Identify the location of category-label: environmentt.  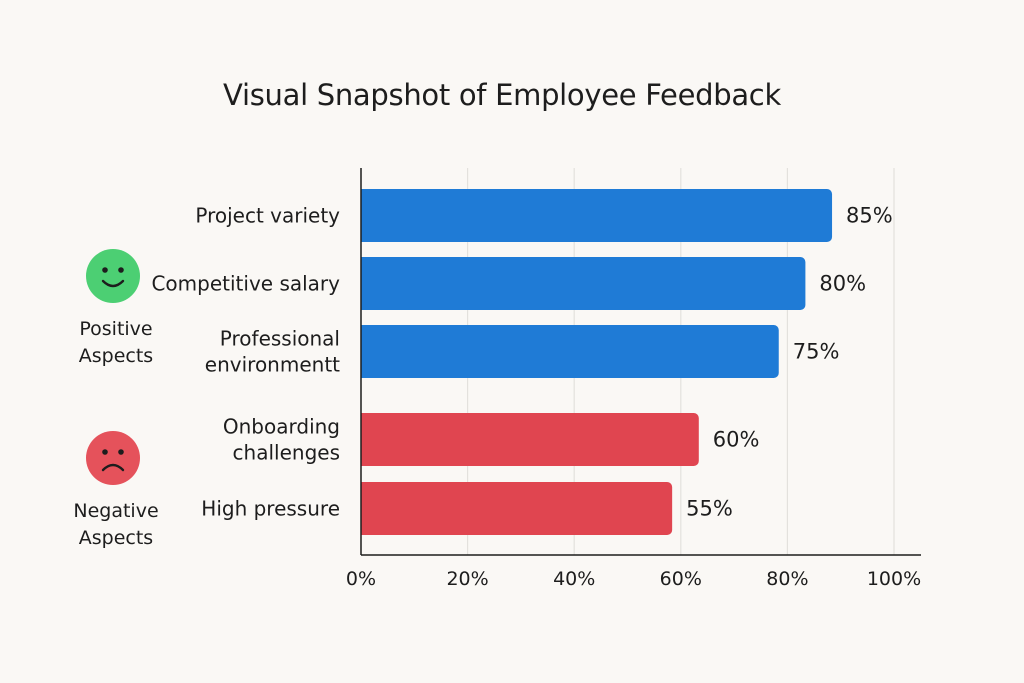
(272, 365).